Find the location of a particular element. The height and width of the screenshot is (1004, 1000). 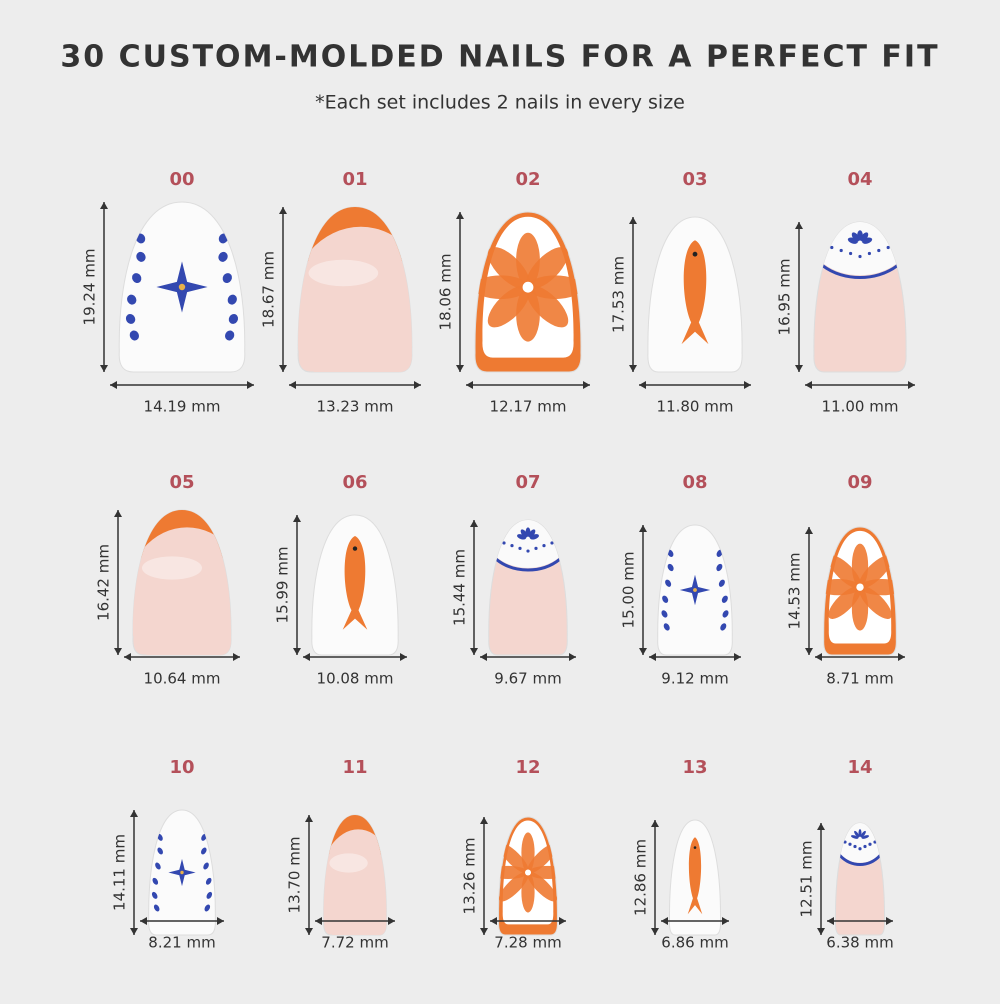

width-label: 10.64 mm is located at coordinates (182, 679).